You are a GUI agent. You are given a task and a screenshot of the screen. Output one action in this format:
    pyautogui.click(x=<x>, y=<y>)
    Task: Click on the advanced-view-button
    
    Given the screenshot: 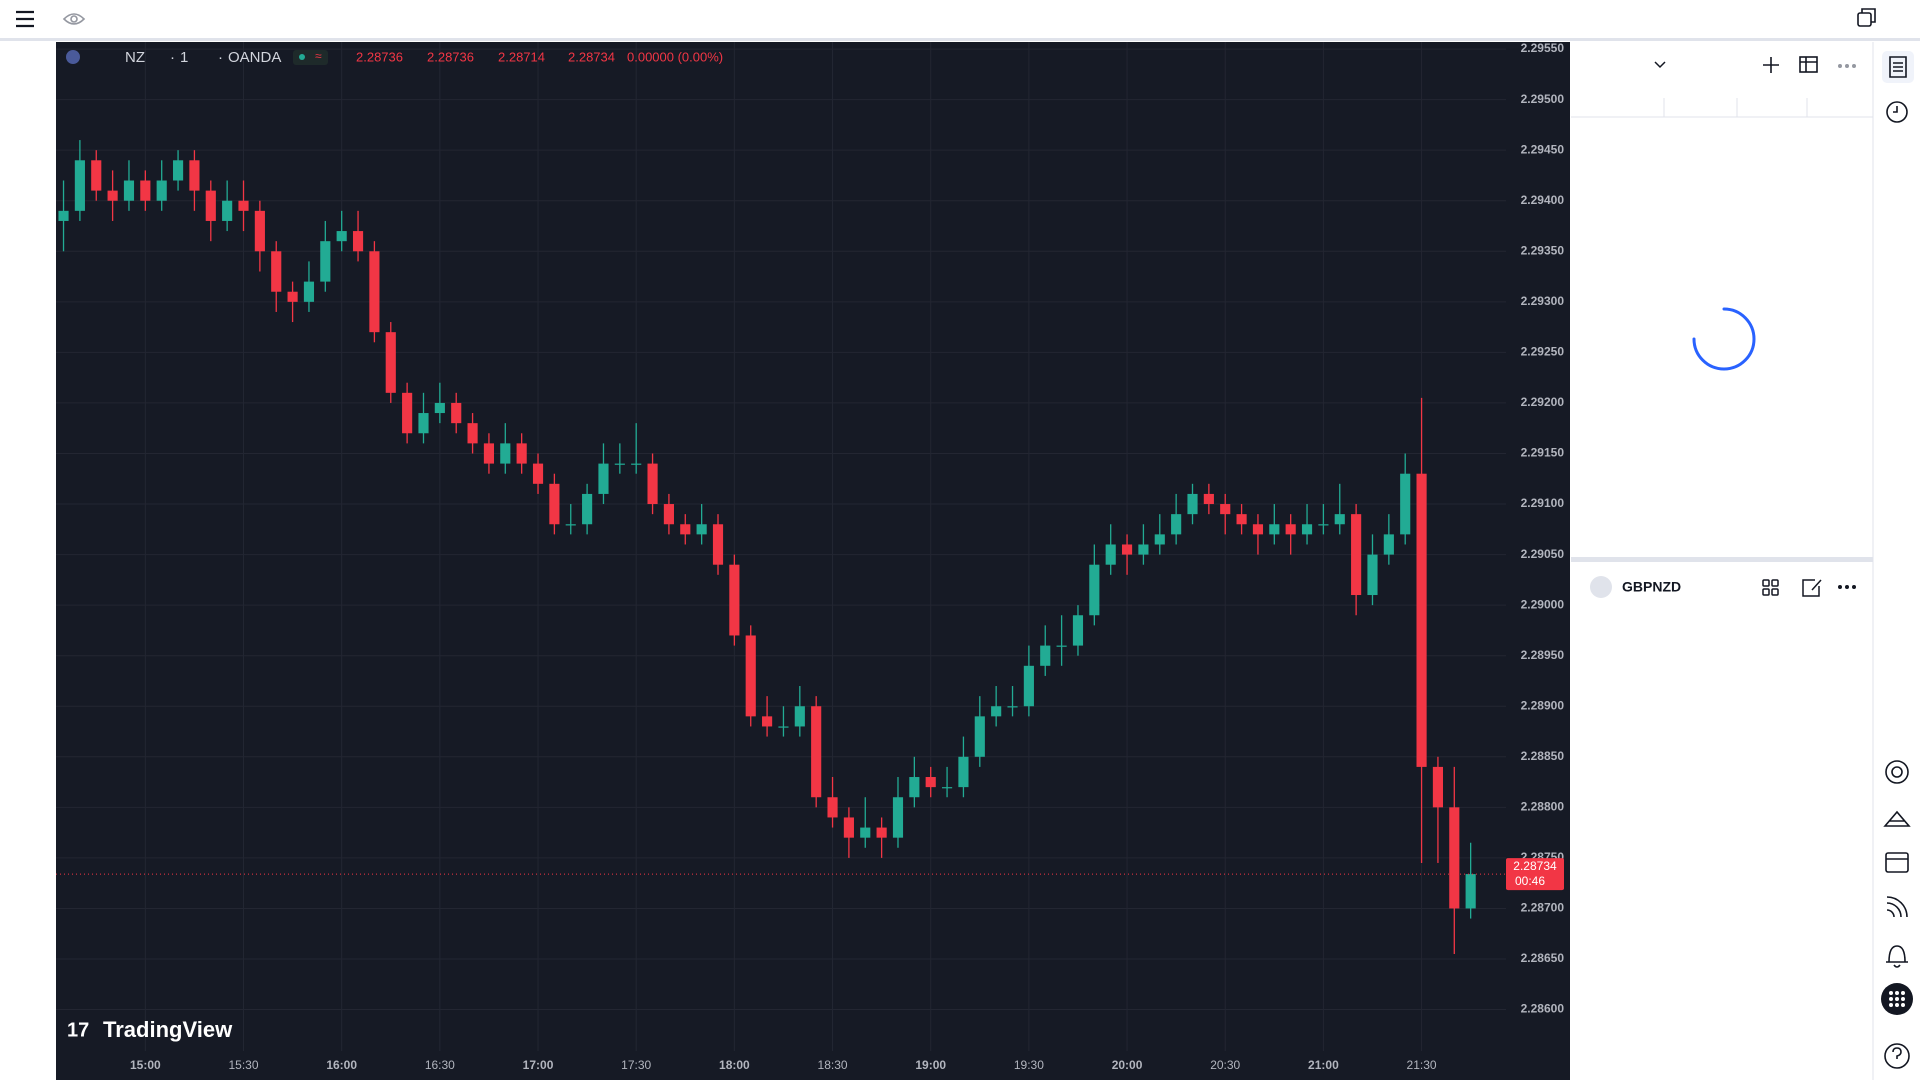 What is the action you would take?
    pyautogui.click(x=1808, y=64)
    